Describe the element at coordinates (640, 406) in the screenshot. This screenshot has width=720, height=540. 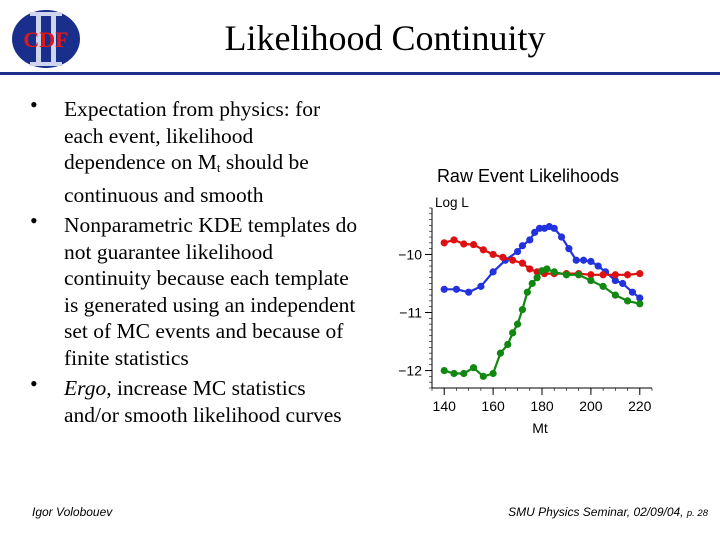
I see `x-tick-label: 220` at that location.